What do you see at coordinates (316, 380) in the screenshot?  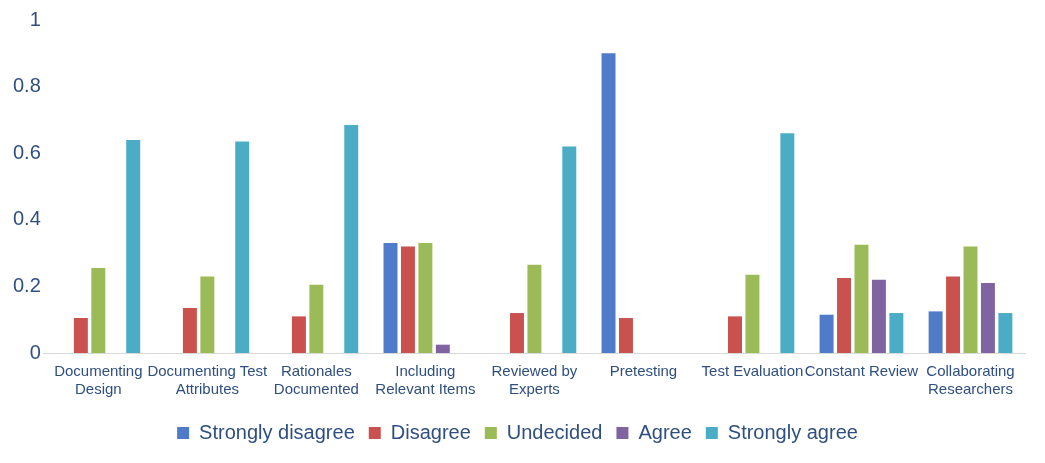 I see `x-tick-label: Rationales Documented` at bounding box center [316, 380].